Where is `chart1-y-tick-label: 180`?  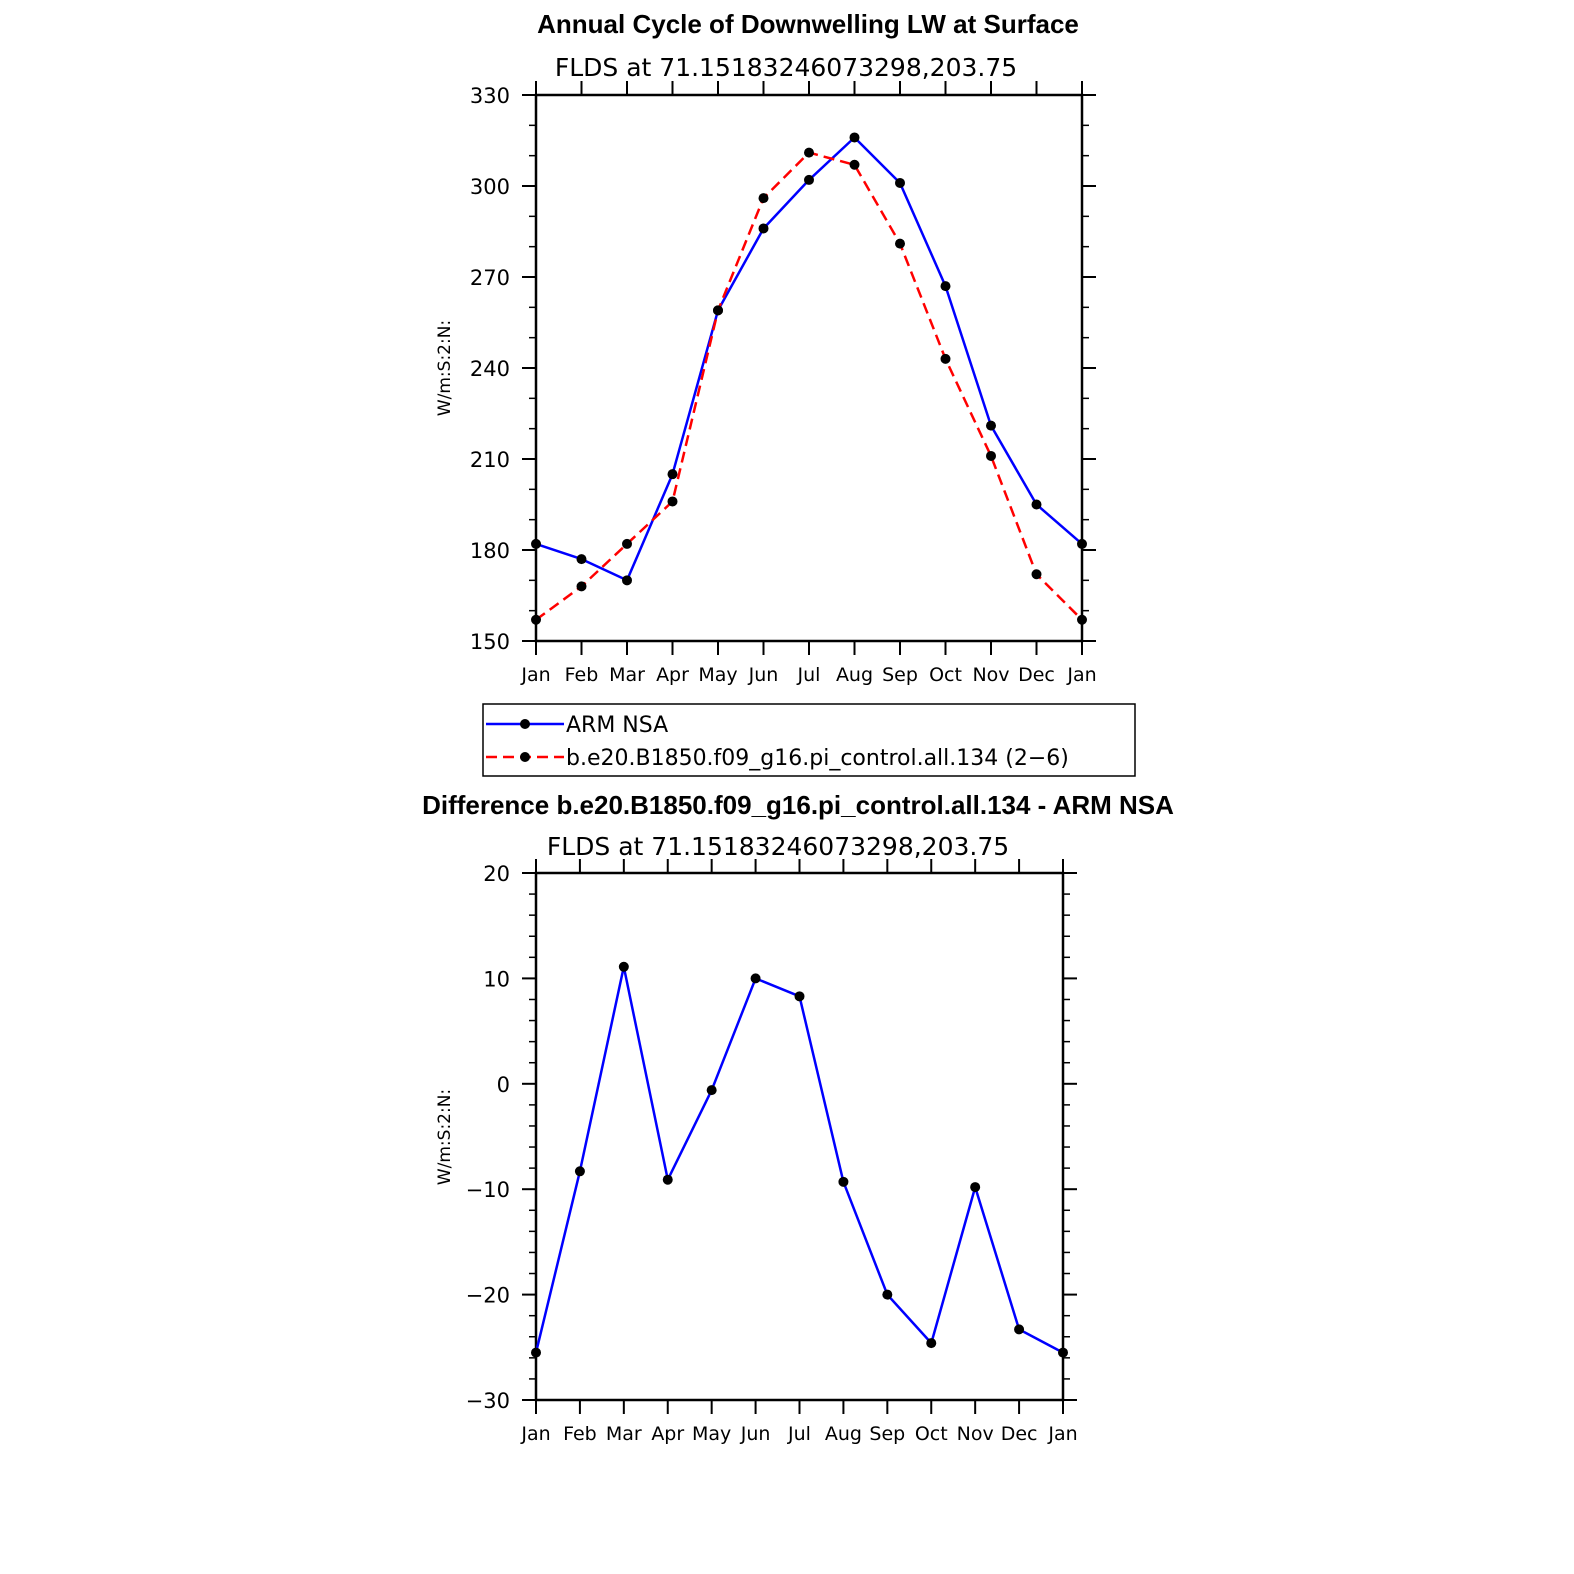 chart1-y-tick-label: 180 is located at coordinates (490, 551).